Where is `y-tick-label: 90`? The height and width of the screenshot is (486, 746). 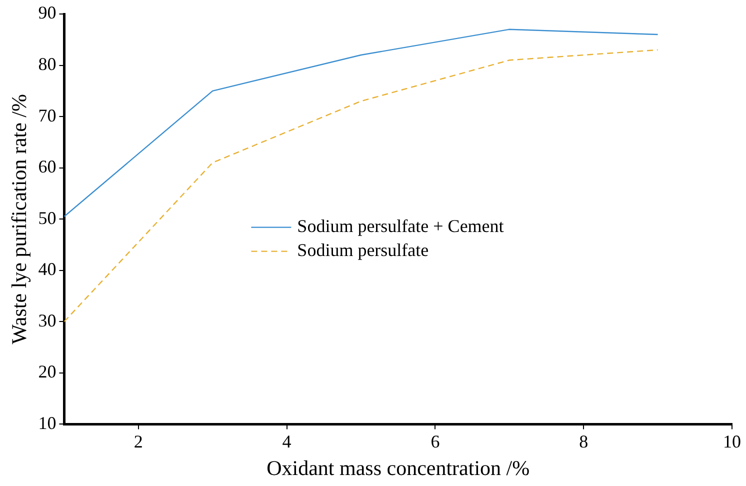 y-tick-label: 90 is located at coordinates (47, 12).